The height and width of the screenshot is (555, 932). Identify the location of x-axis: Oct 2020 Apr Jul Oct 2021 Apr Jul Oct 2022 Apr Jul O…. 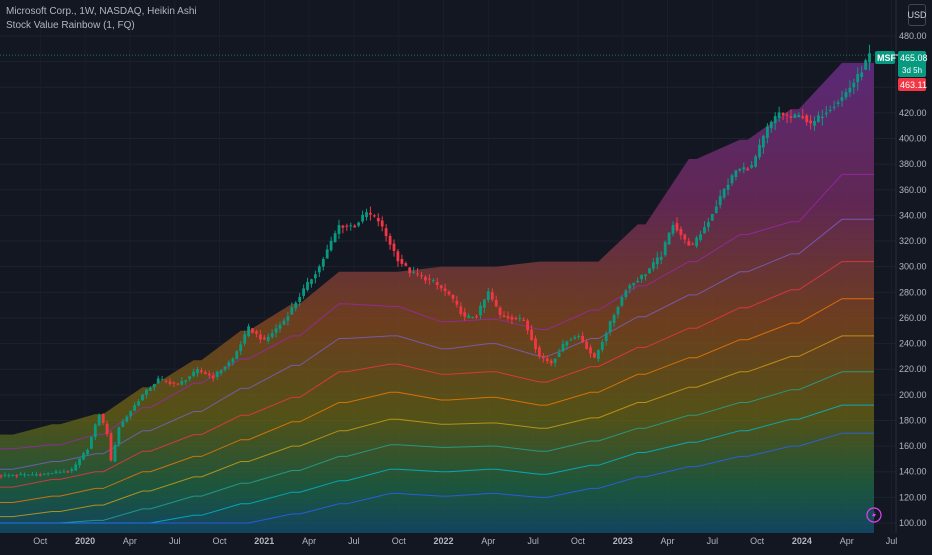
(465, 541).